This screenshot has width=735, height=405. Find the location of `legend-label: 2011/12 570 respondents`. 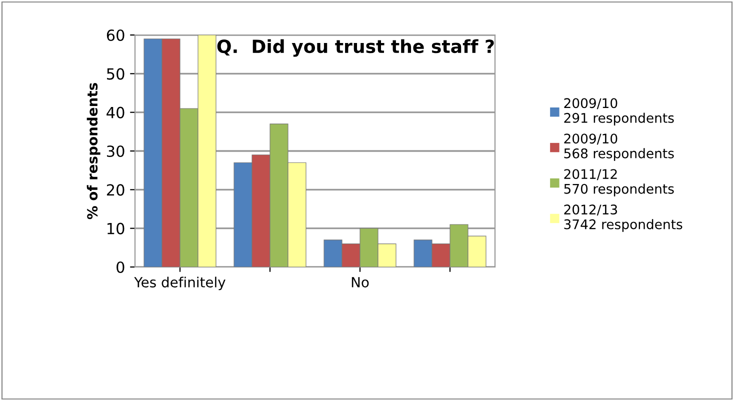

legend-label: 2011/12 570 respondents is located at coordinates (619, 182).